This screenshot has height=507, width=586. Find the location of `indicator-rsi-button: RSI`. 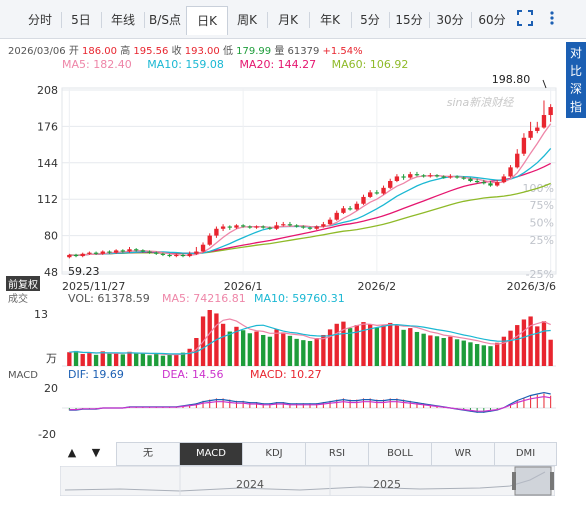

indicator-rsi-button: RSI is located at coordinates (337, 454).